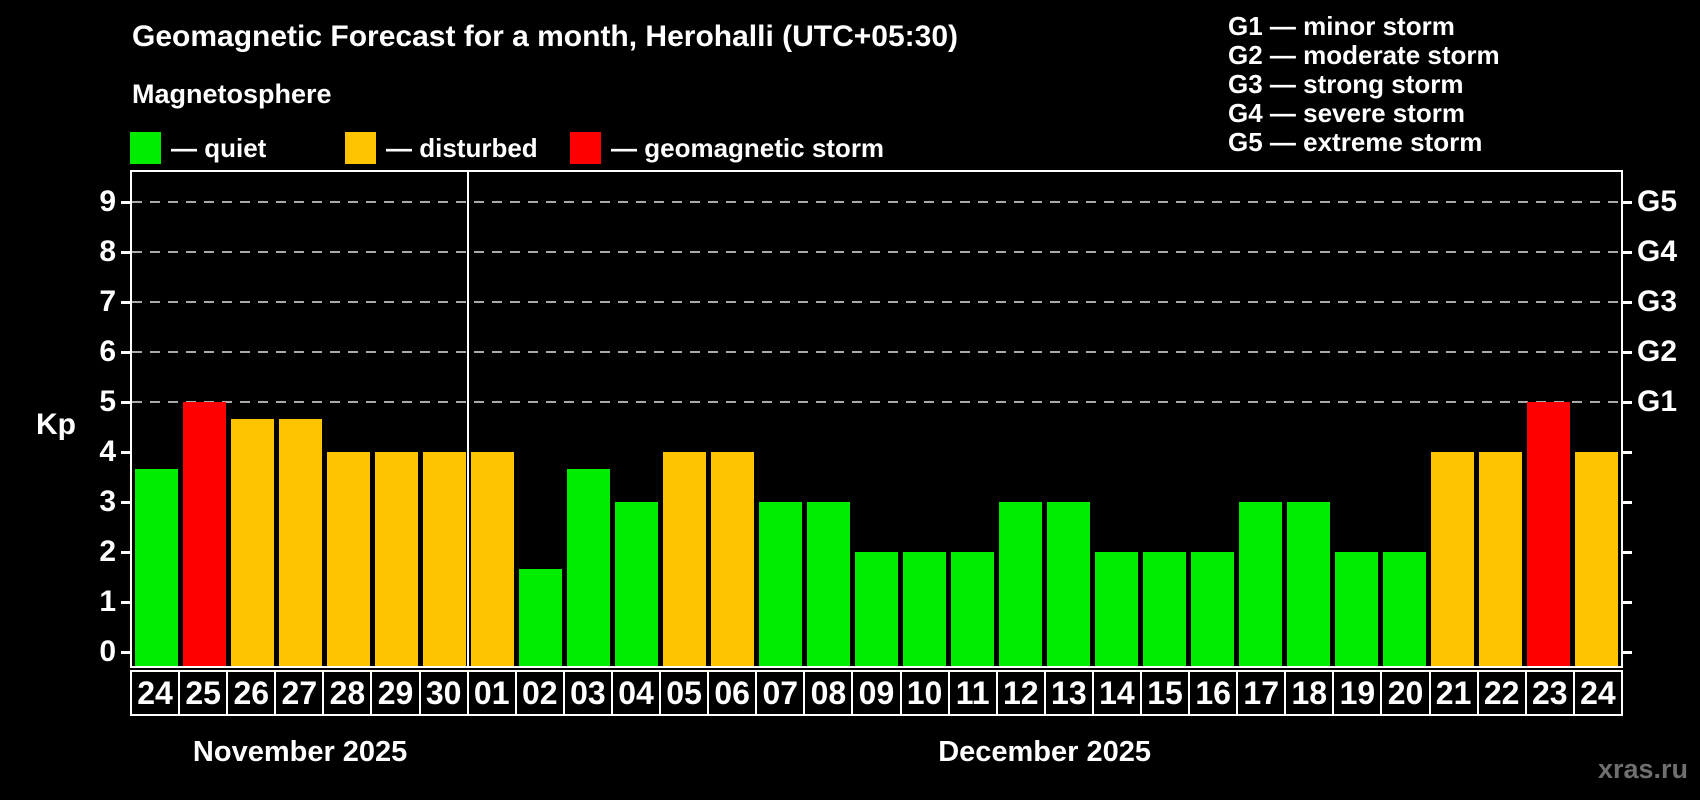 The width and height of the screenshot is (1700, 800). I want to click on gridline-kp6, so click(876, 352).